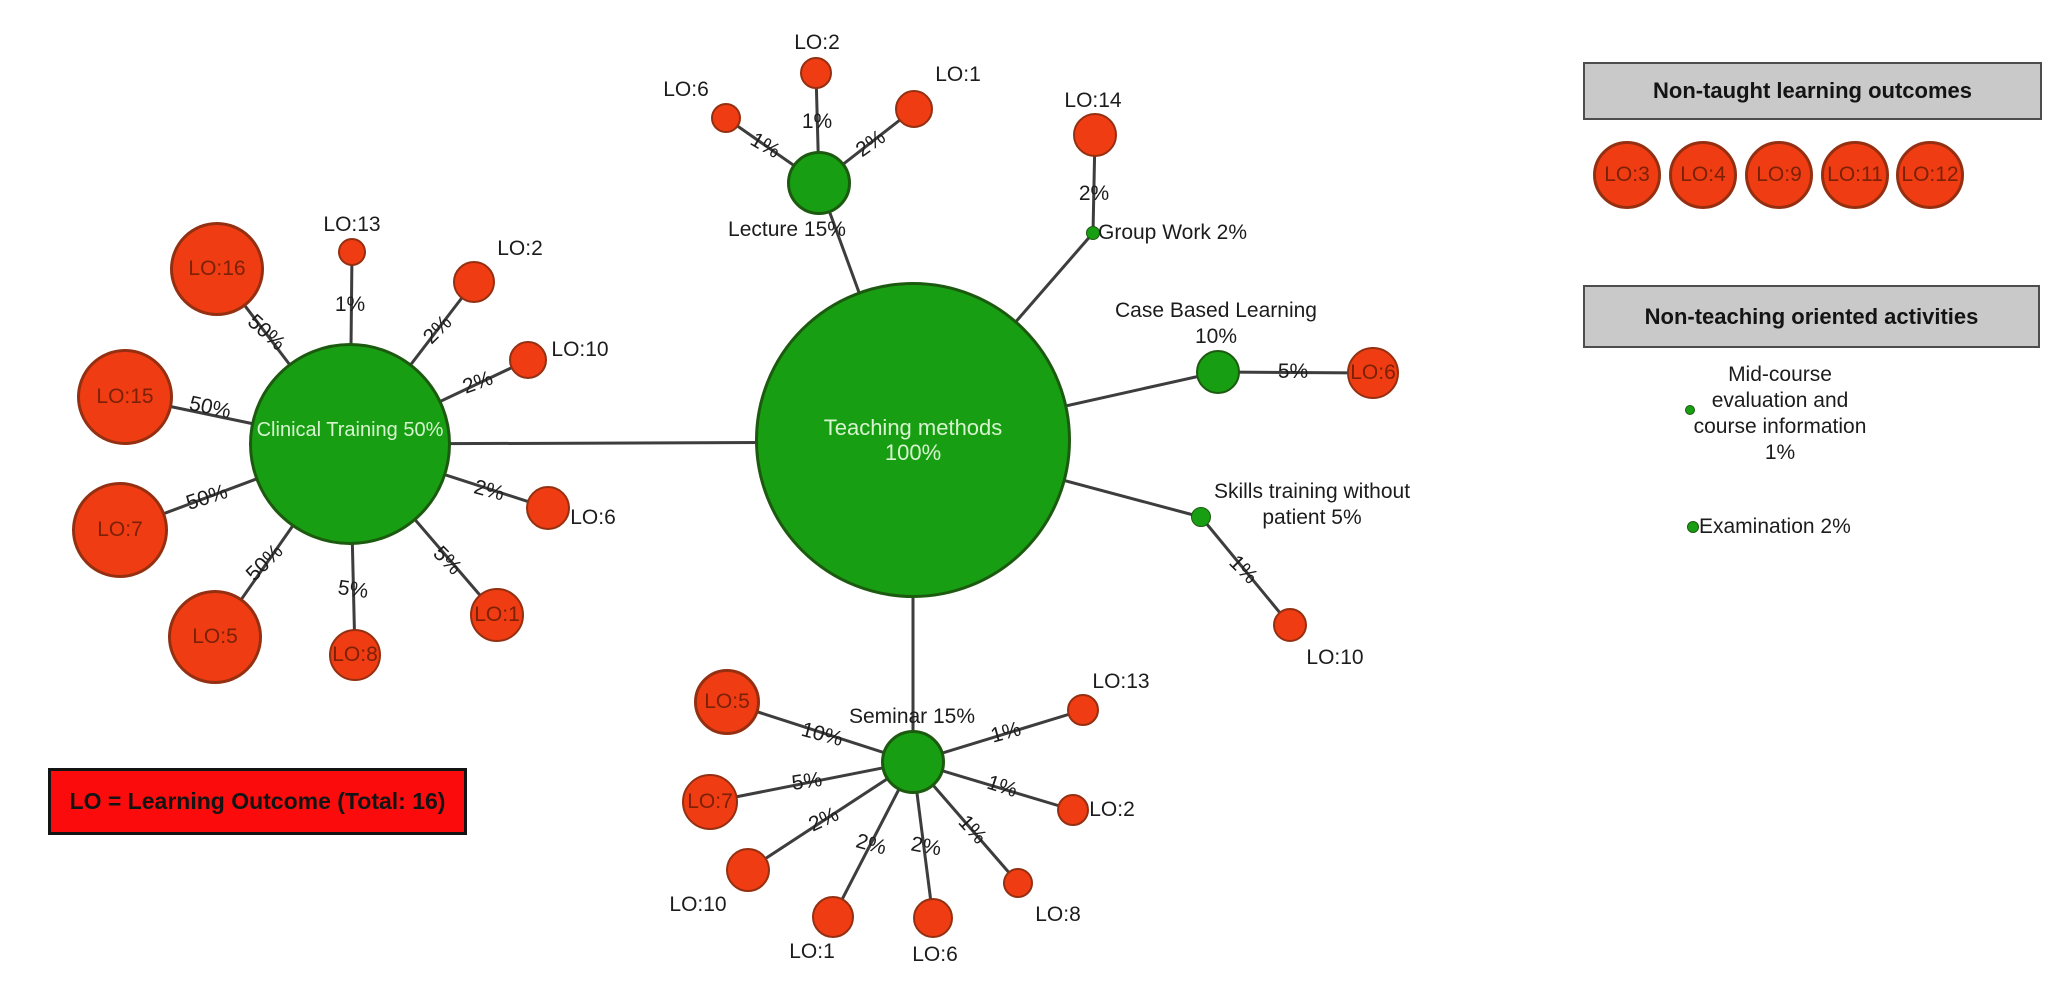 The height and width of the screenshot is (1001, 2059). Describe the element at coordinates (474, 282) in the screenshot. I see `node-ct-lo2` at that location.